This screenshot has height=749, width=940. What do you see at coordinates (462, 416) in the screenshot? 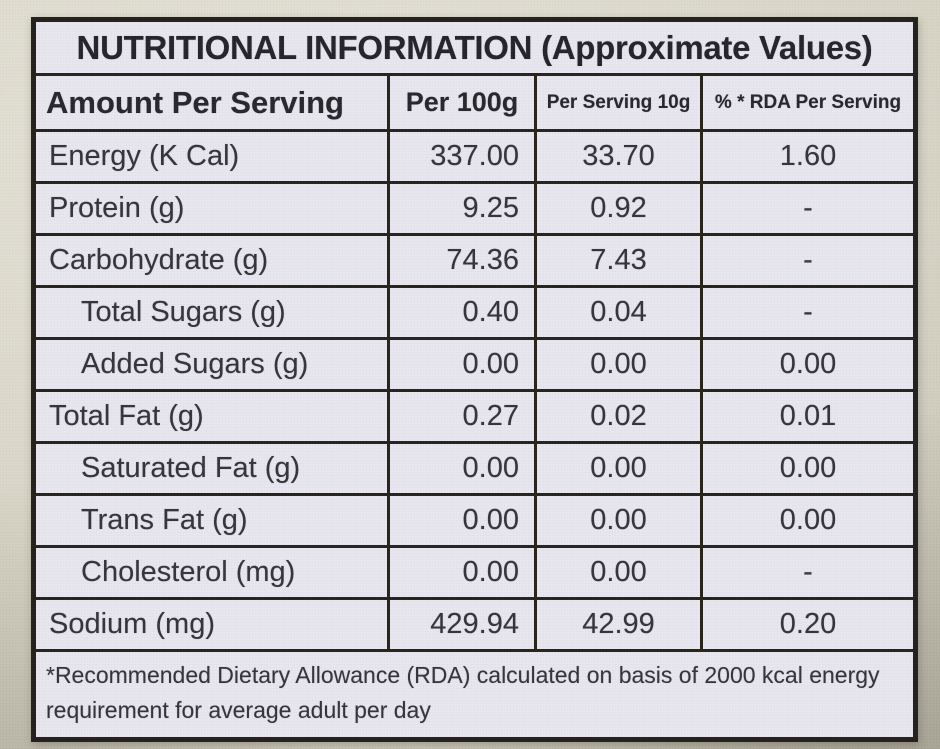
I see `value-per-100g: 0.27` at bounding box center [462, 416].